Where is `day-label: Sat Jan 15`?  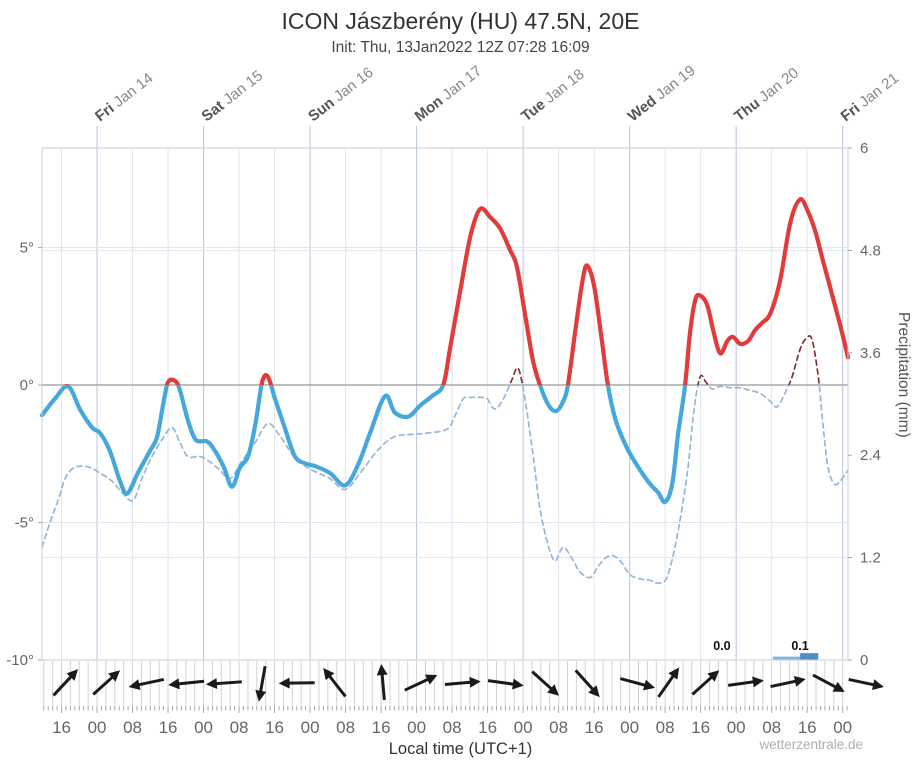 day-label: Sat Jan 15 is located at coordinates (233, 96).